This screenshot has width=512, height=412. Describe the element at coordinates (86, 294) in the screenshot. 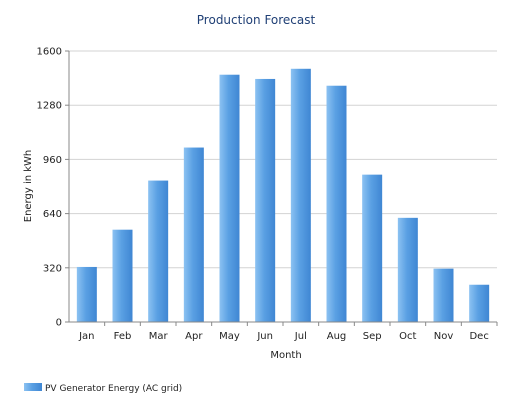

I see `bar-jan` at that location.